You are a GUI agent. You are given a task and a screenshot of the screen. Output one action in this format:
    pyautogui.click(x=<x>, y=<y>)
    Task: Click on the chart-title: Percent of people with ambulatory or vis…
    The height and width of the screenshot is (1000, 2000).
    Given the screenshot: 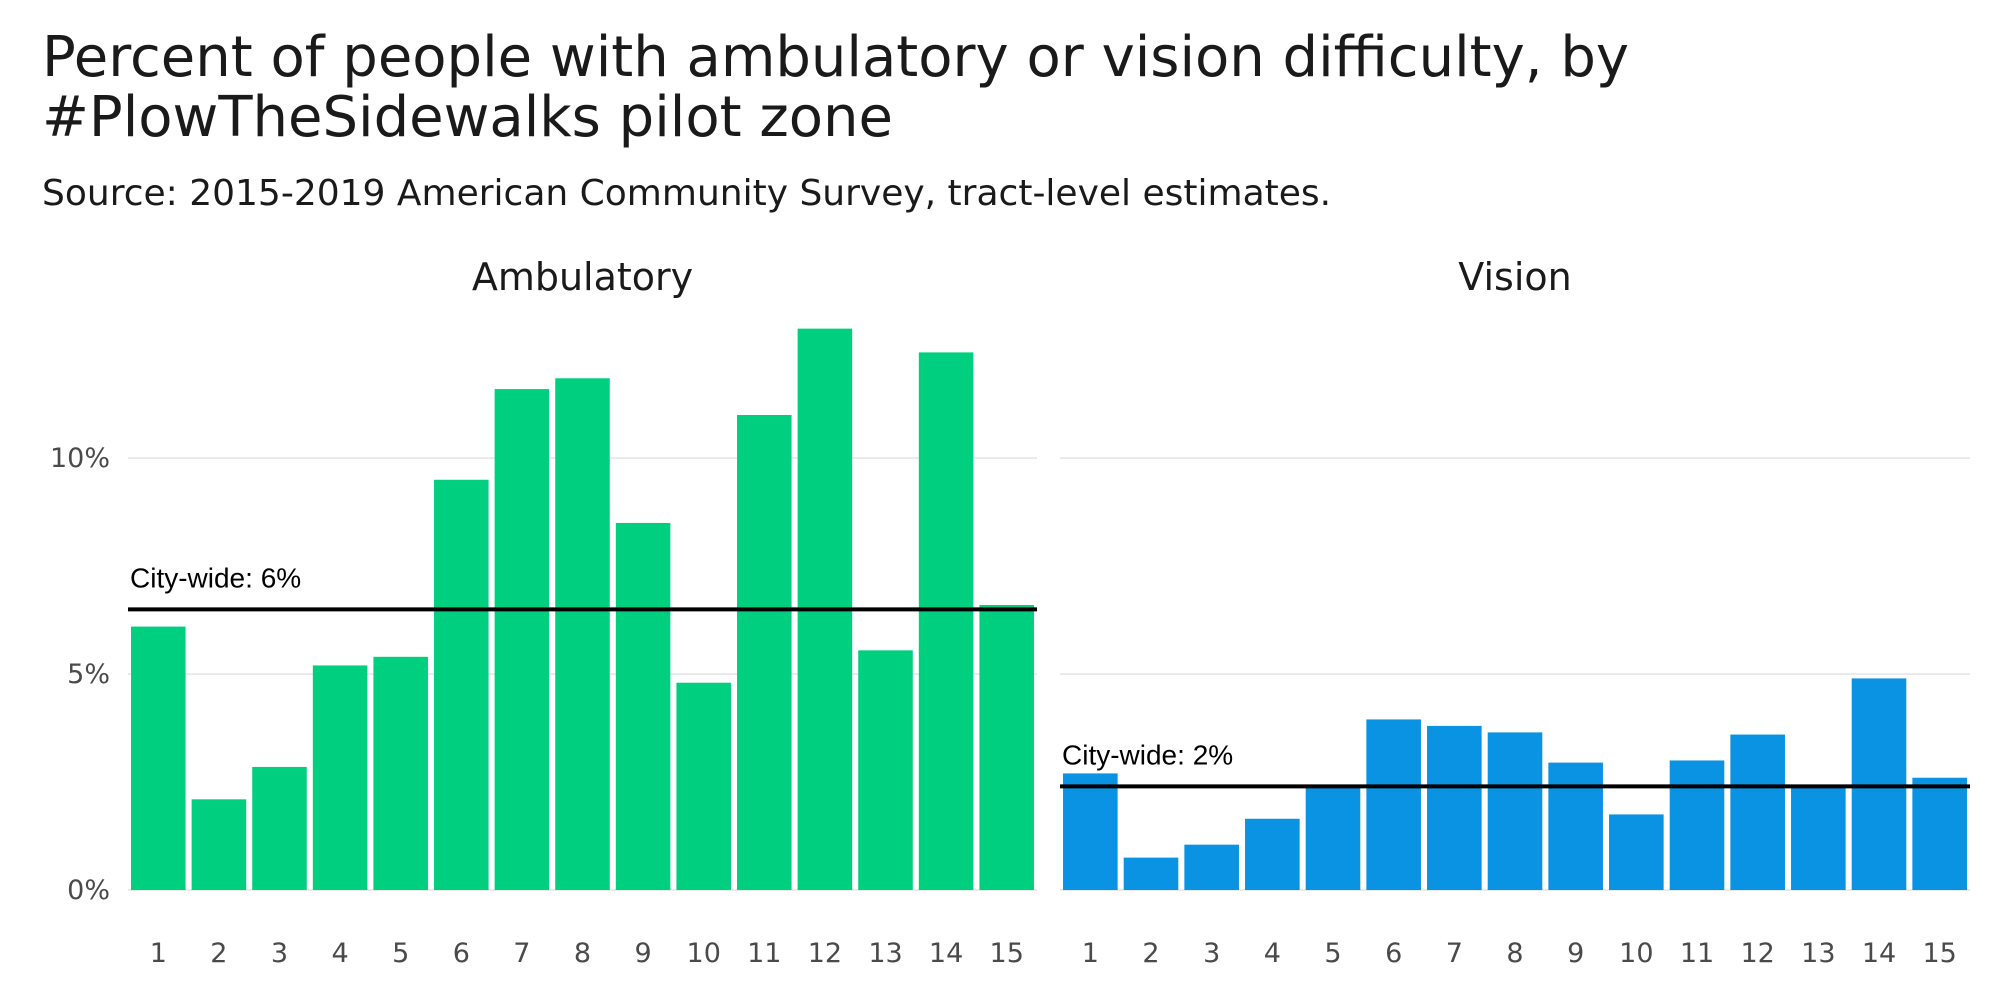 What is the action you would take?
    pyautogui.click(x=836, y=87)
    